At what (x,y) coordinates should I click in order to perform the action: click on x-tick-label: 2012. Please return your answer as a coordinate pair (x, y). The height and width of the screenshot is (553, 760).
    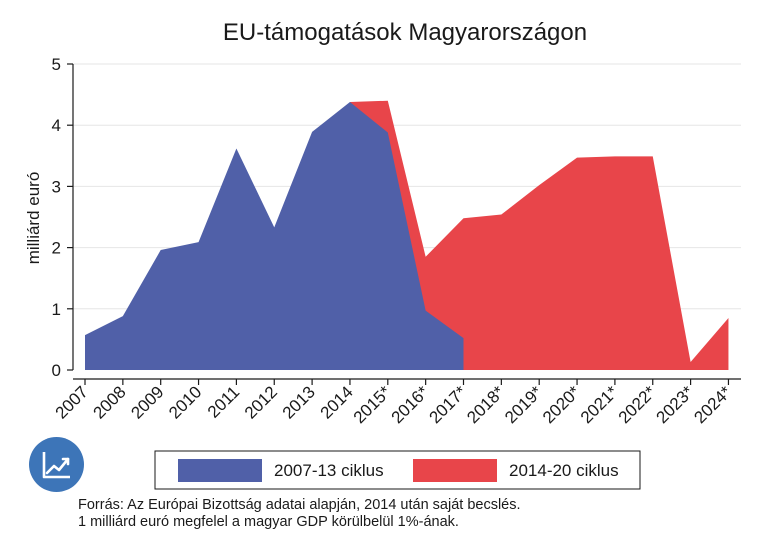
    Looking at the image, I should click on (261, 402).